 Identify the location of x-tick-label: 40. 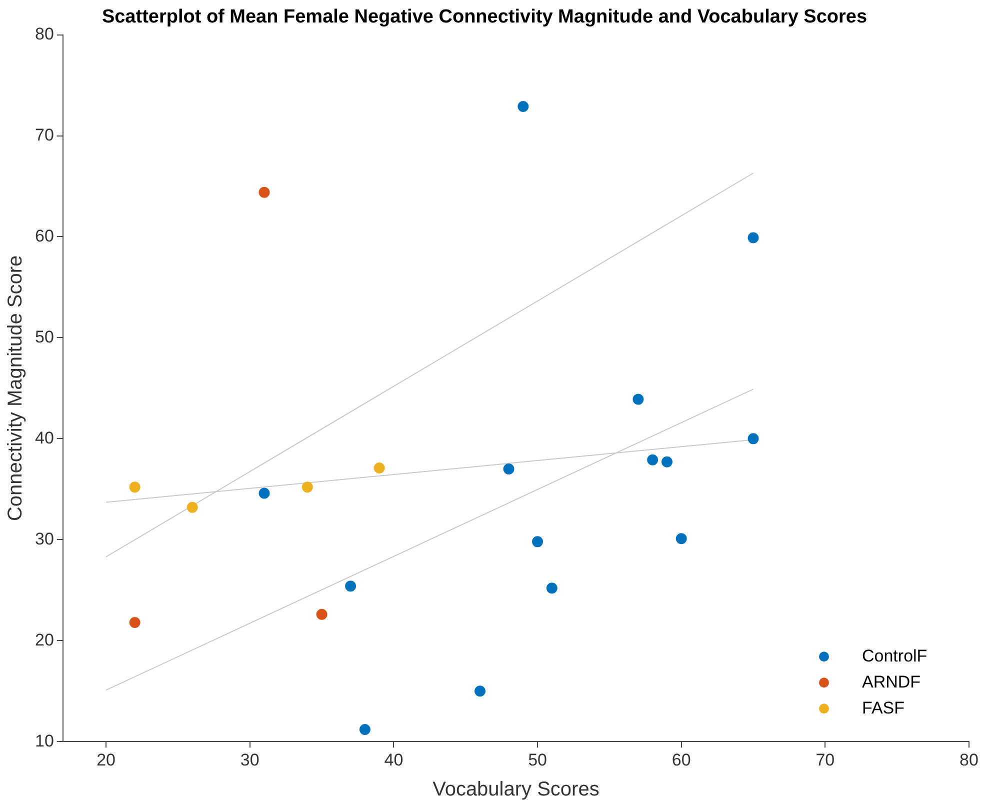
(394, 760).